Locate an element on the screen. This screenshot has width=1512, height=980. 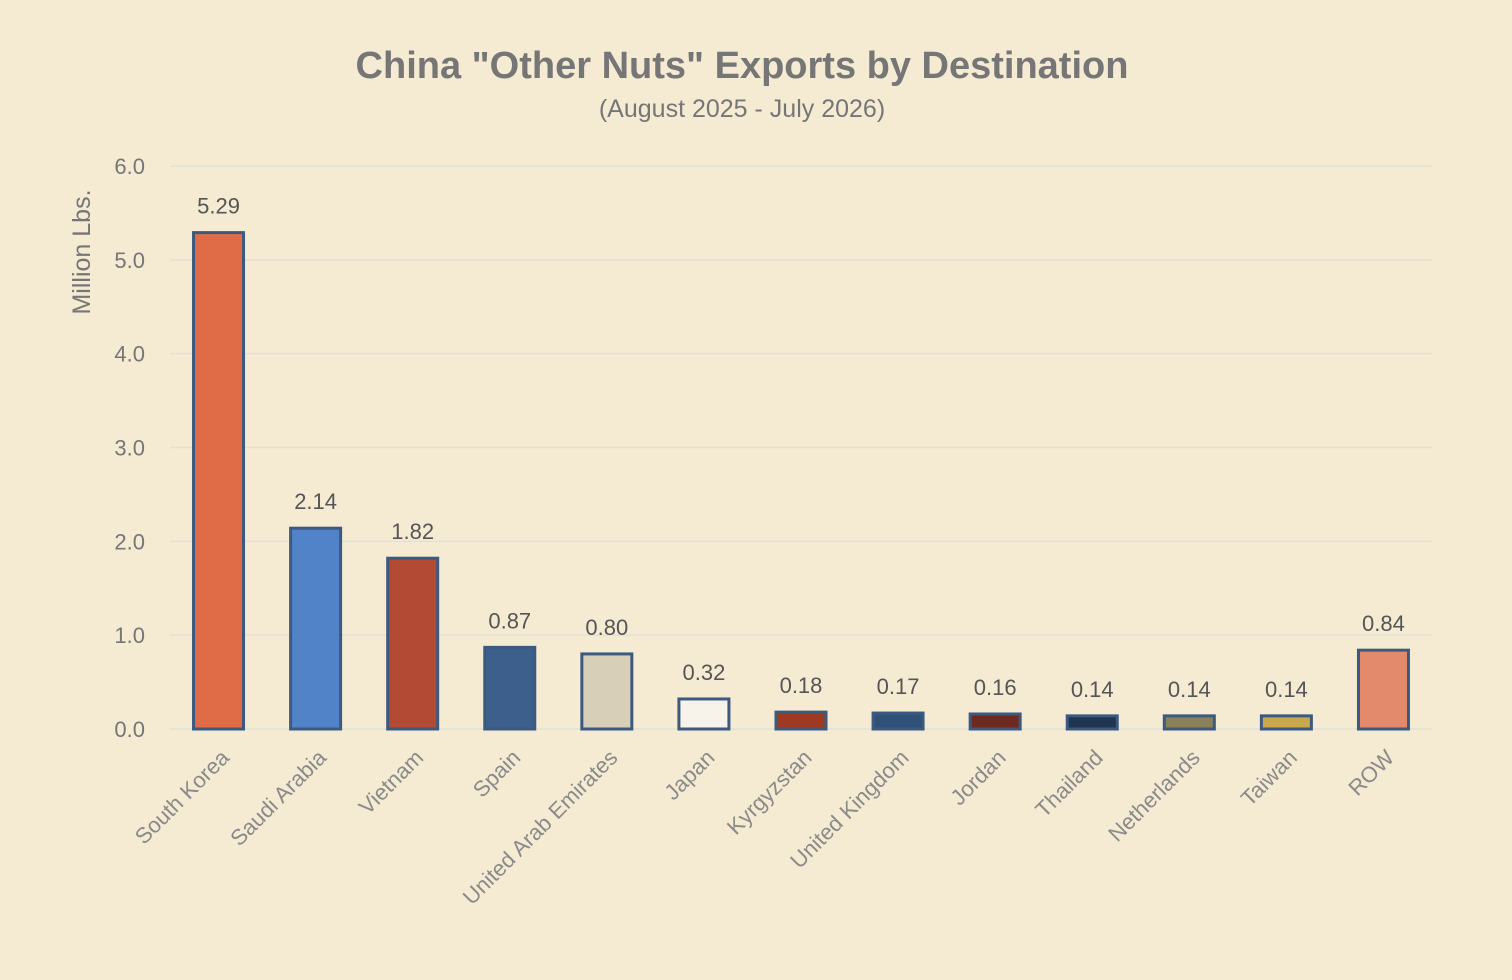
category-label: Taiwan is located at coordinates (1269, 778).